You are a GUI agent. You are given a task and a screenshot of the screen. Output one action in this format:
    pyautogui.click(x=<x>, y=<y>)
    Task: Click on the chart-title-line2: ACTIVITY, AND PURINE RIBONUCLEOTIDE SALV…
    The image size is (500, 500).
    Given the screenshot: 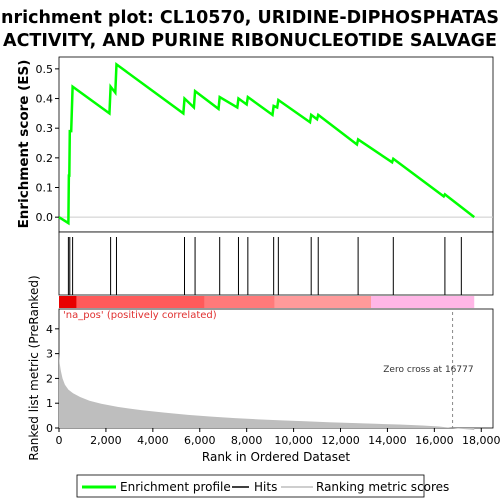 What is the action you would take?
    pyautogui.click(x=250, y=41)
    